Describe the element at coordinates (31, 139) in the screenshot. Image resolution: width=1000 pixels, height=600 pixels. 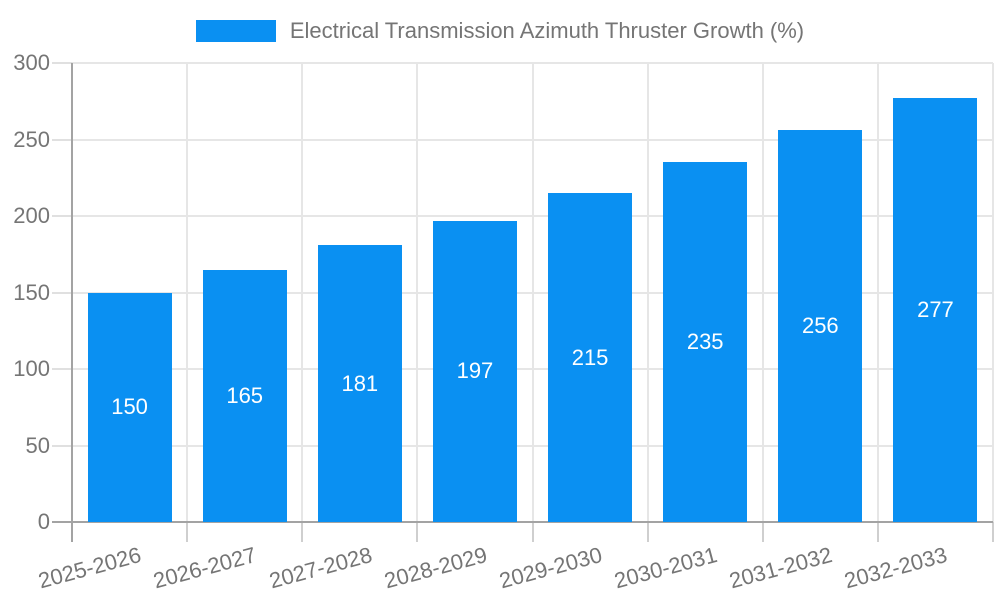
I see `y-axis-tick-label: 250` at that location.